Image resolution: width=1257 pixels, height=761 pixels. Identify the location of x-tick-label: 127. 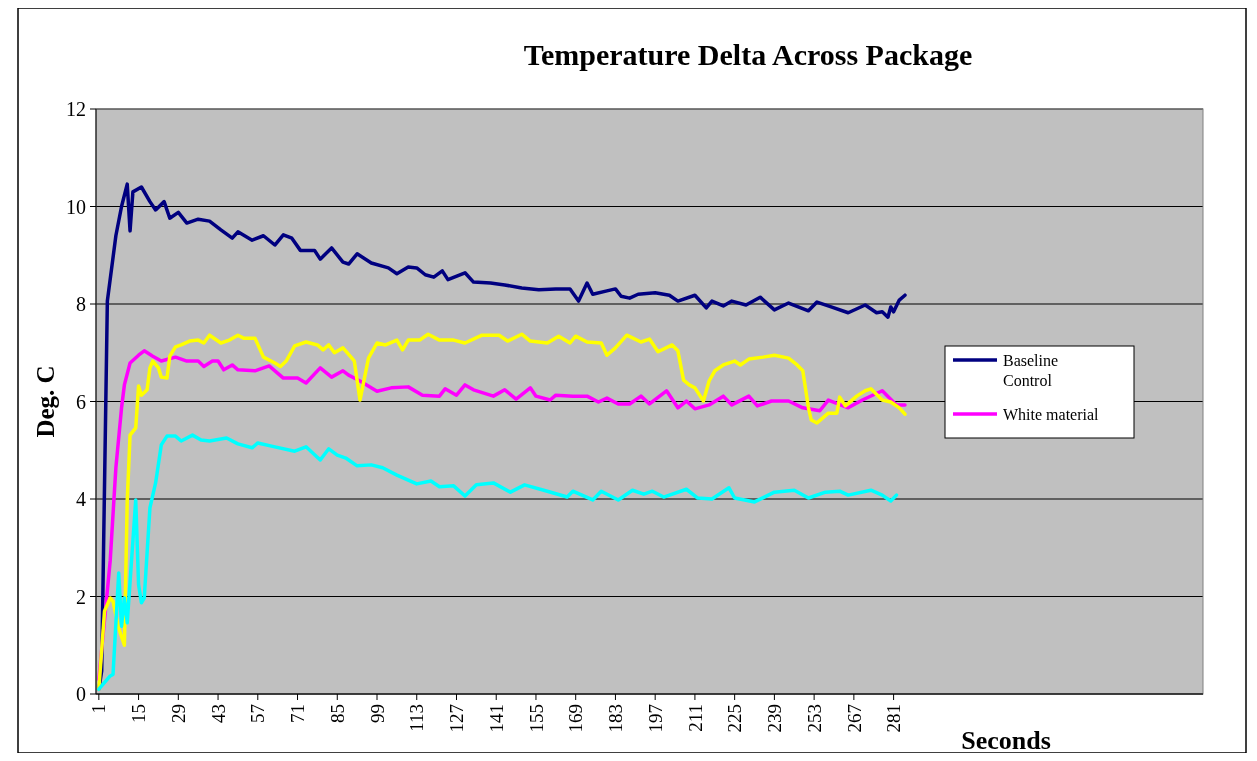
(457, 718).